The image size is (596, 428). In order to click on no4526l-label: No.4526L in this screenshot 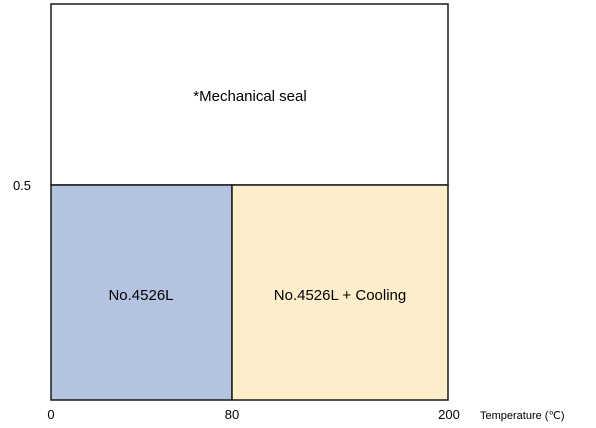, I will do `click(140, 295)`.